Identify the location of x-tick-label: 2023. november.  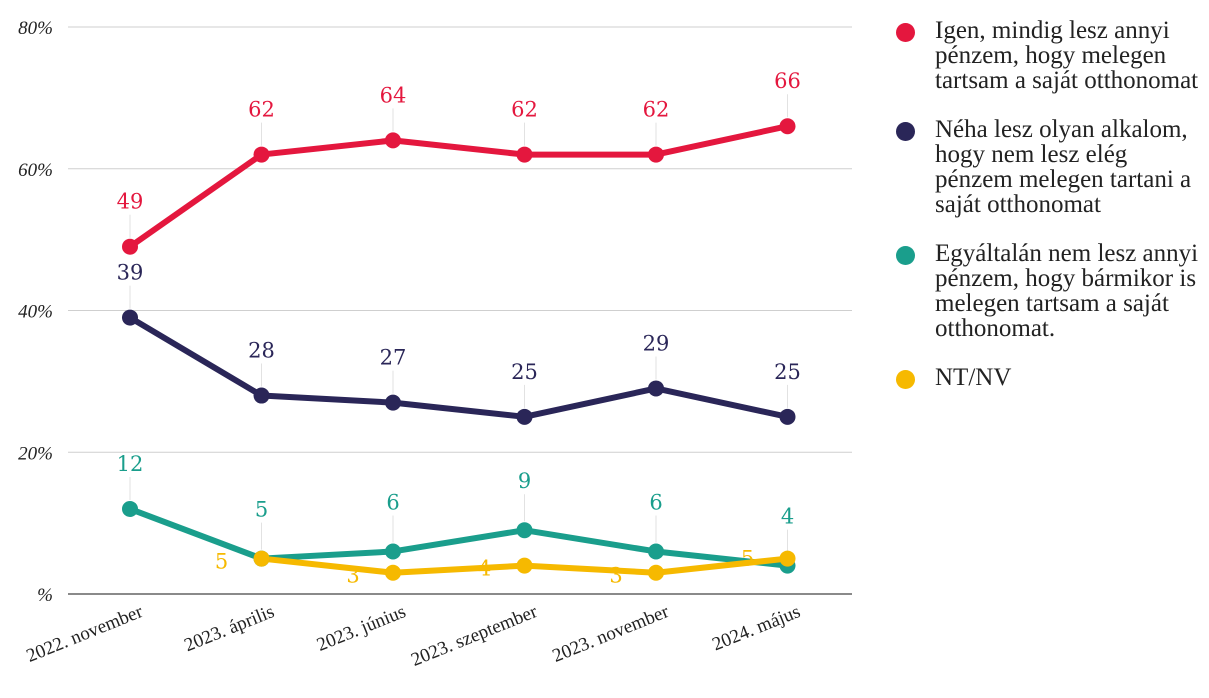
(611, 634).